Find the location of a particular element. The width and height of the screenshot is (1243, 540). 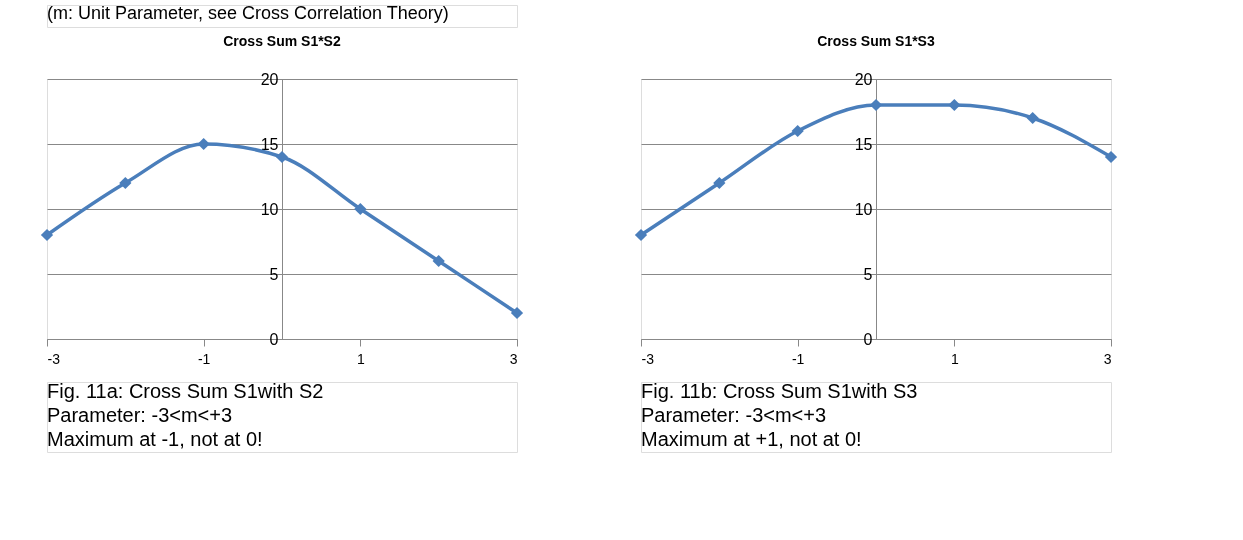

chart-title: Cross Sum S1*S3 is located at coordinates (876, 41).